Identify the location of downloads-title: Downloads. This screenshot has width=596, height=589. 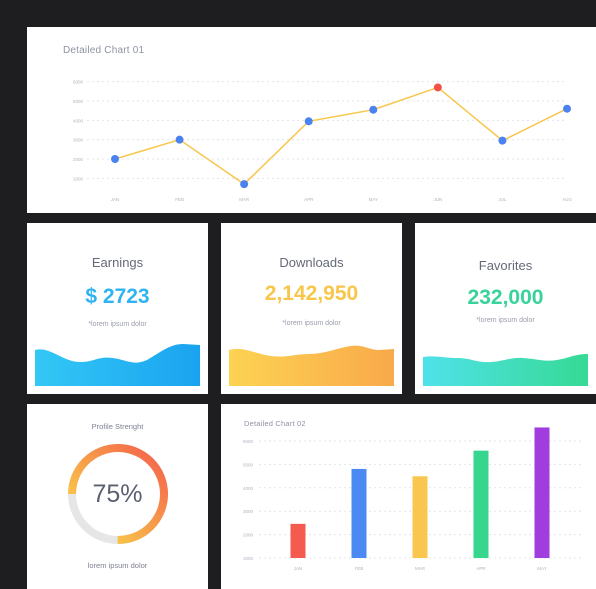
(311, 262).